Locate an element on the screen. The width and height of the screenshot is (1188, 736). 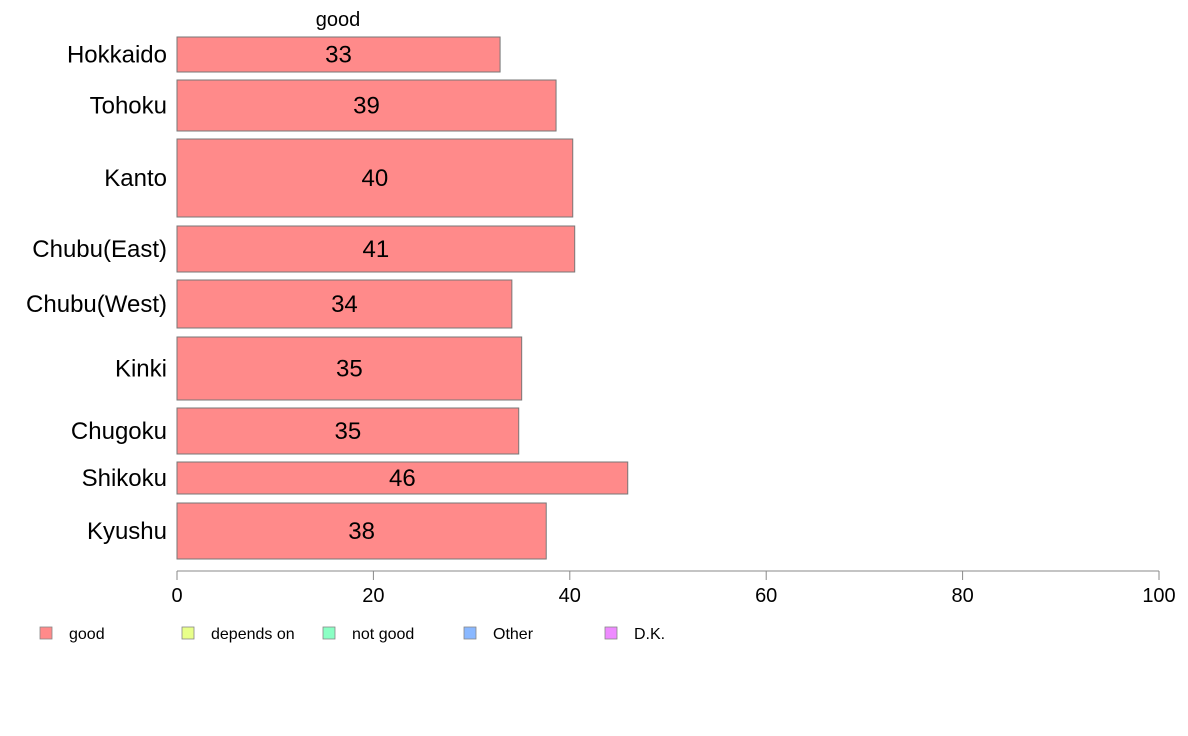
x-tick-label: 40 is located at coordinates (570, 596).